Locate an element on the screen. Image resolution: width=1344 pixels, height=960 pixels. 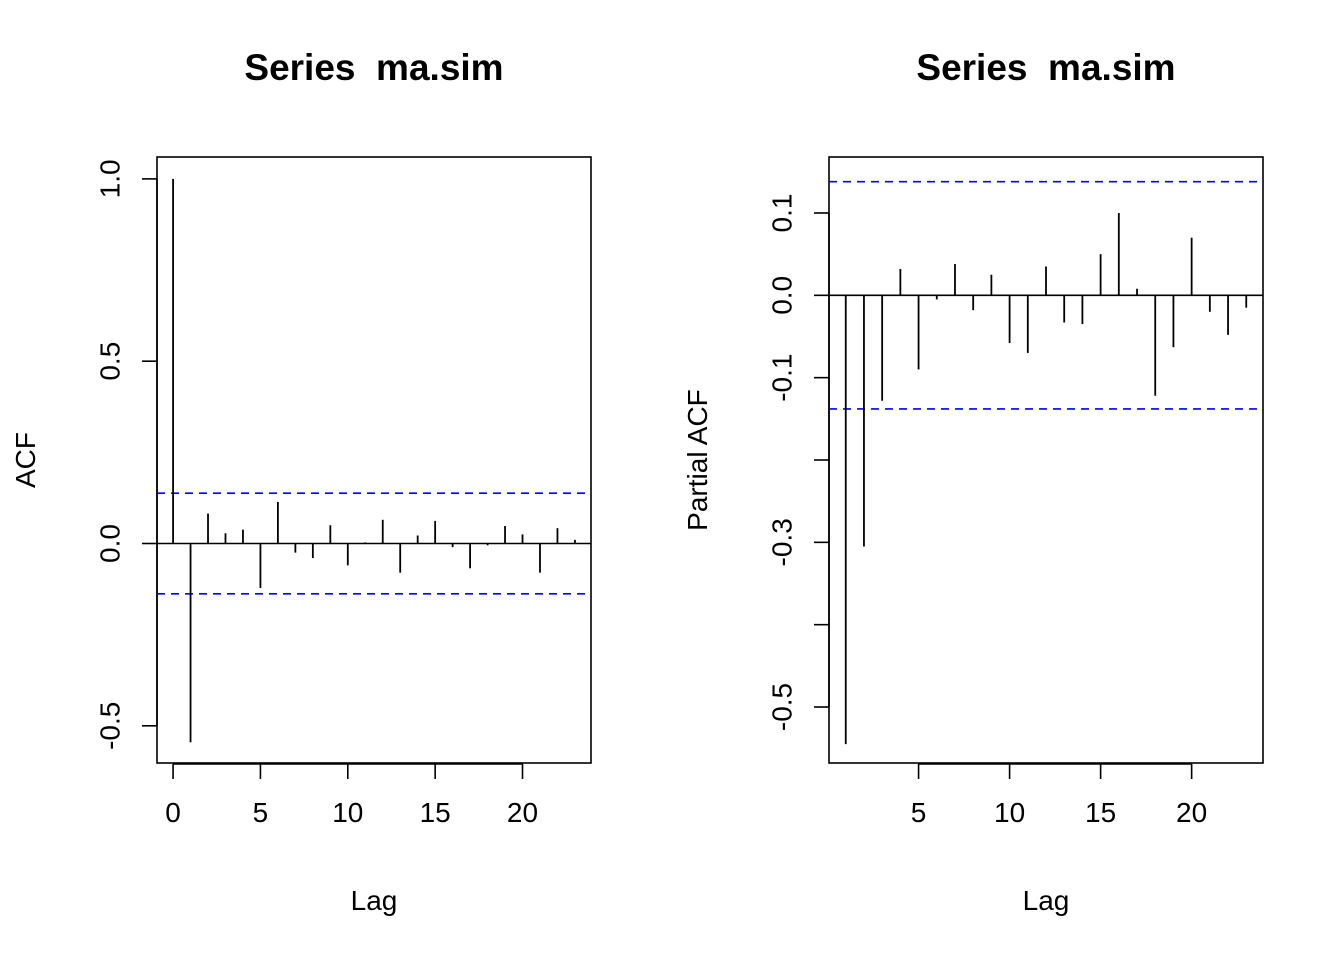
pacf-y-tick-label: -0.5 is located at coordinates (782, 707).